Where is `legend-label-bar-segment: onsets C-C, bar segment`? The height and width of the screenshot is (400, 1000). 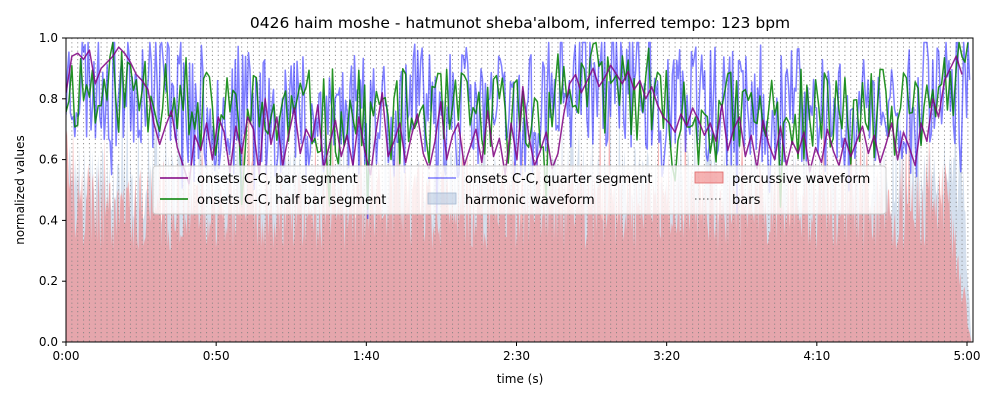 legend-label-bar-segment: onsets C-C, bar segment is located at coordinates (277, 179).